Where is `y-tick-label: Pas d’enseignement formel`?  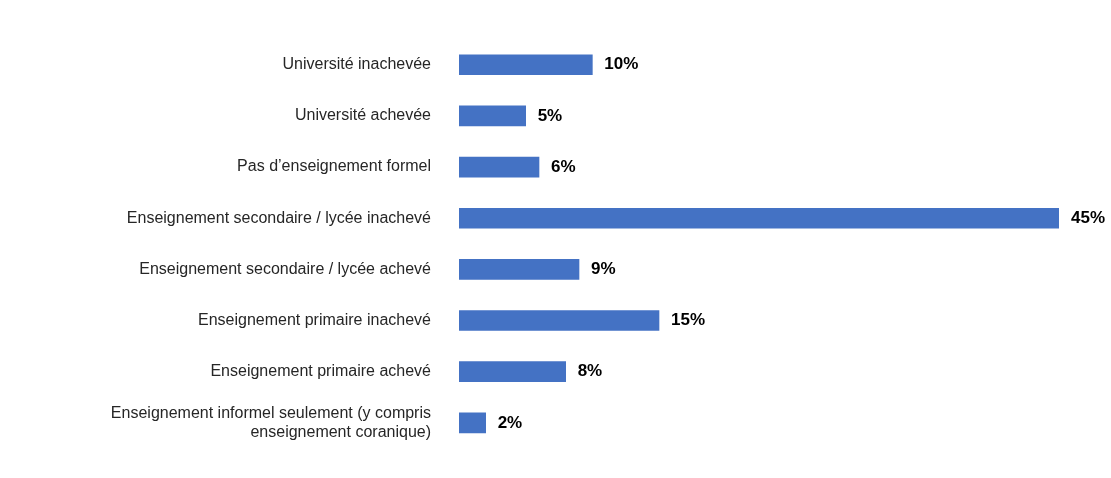 y-tick-label: Pas d’enseignement formel is located at coordinates (334, 166).